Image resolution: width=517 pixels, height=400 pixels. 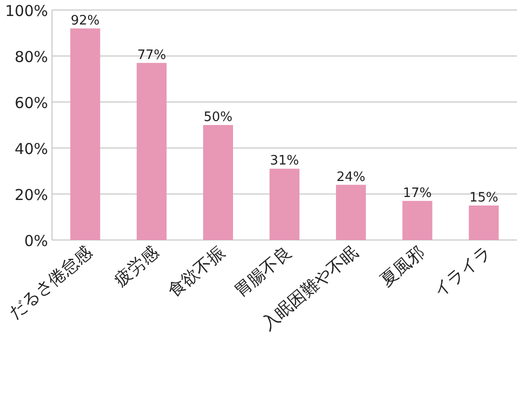 I want to click on data-label: 92%, so click(x=85, y=20).